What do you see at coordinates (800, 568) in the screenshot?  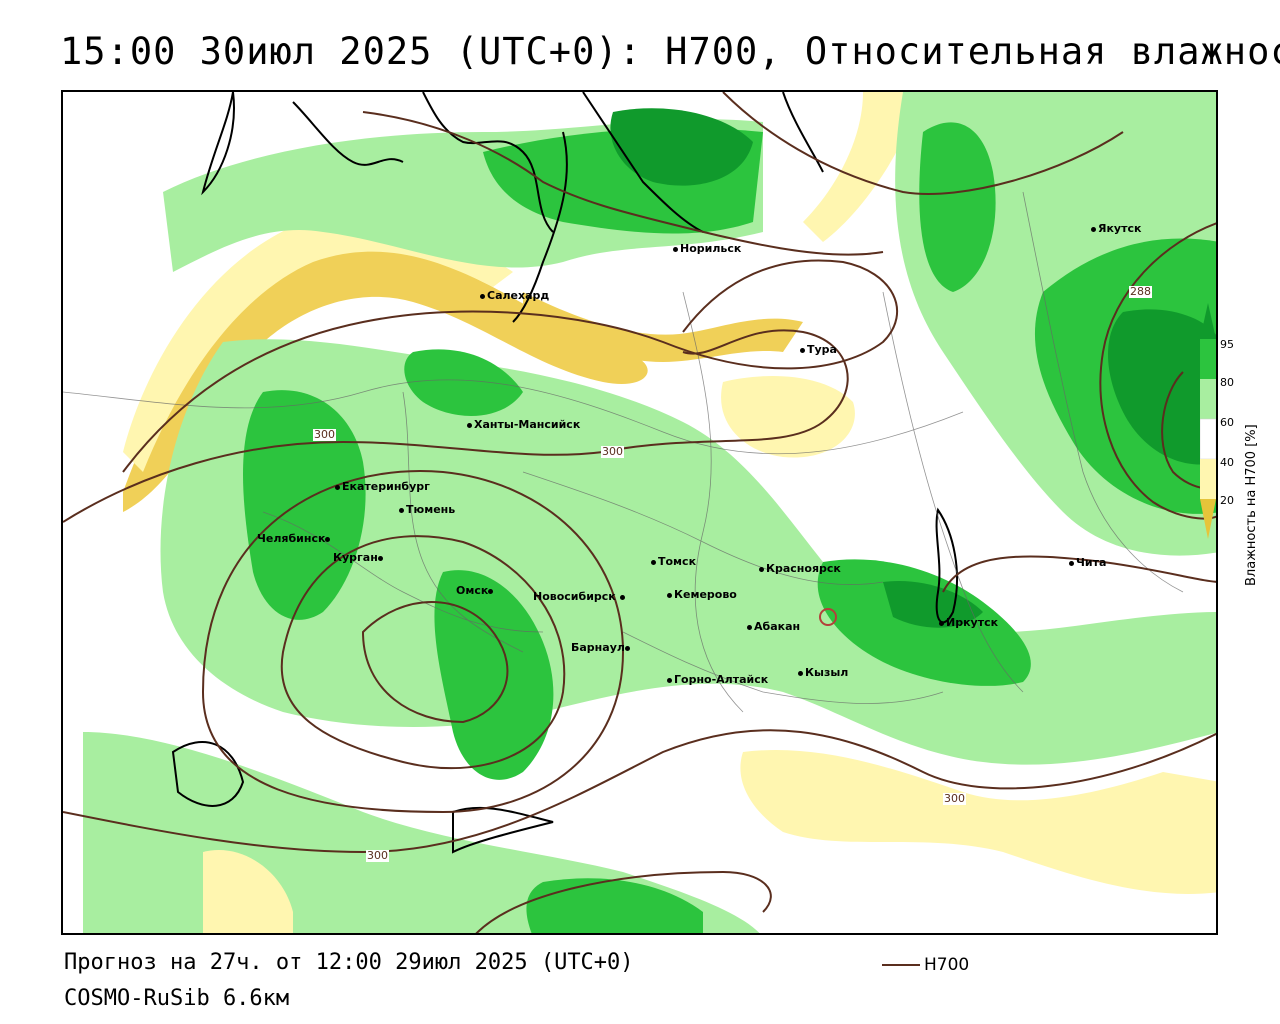 I see `city-krasnoyarsk: Красноярск` at bounding box center [800, 568].